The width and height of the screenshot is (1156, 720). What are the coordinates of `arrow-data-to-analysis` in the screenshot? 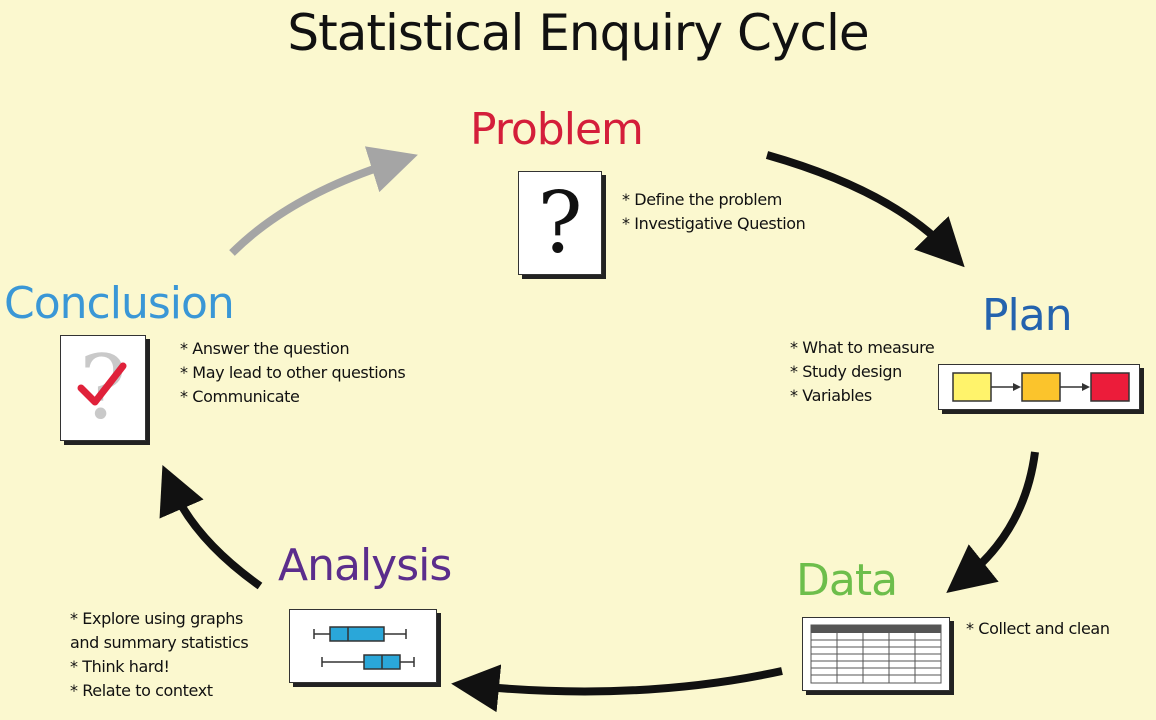 It's located at (617, 688).